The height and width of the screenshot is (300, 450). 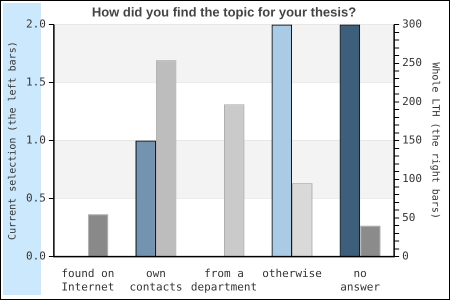 I want to click on y-axis-title: Current selection (the left bars), so click(x=13, y=140).